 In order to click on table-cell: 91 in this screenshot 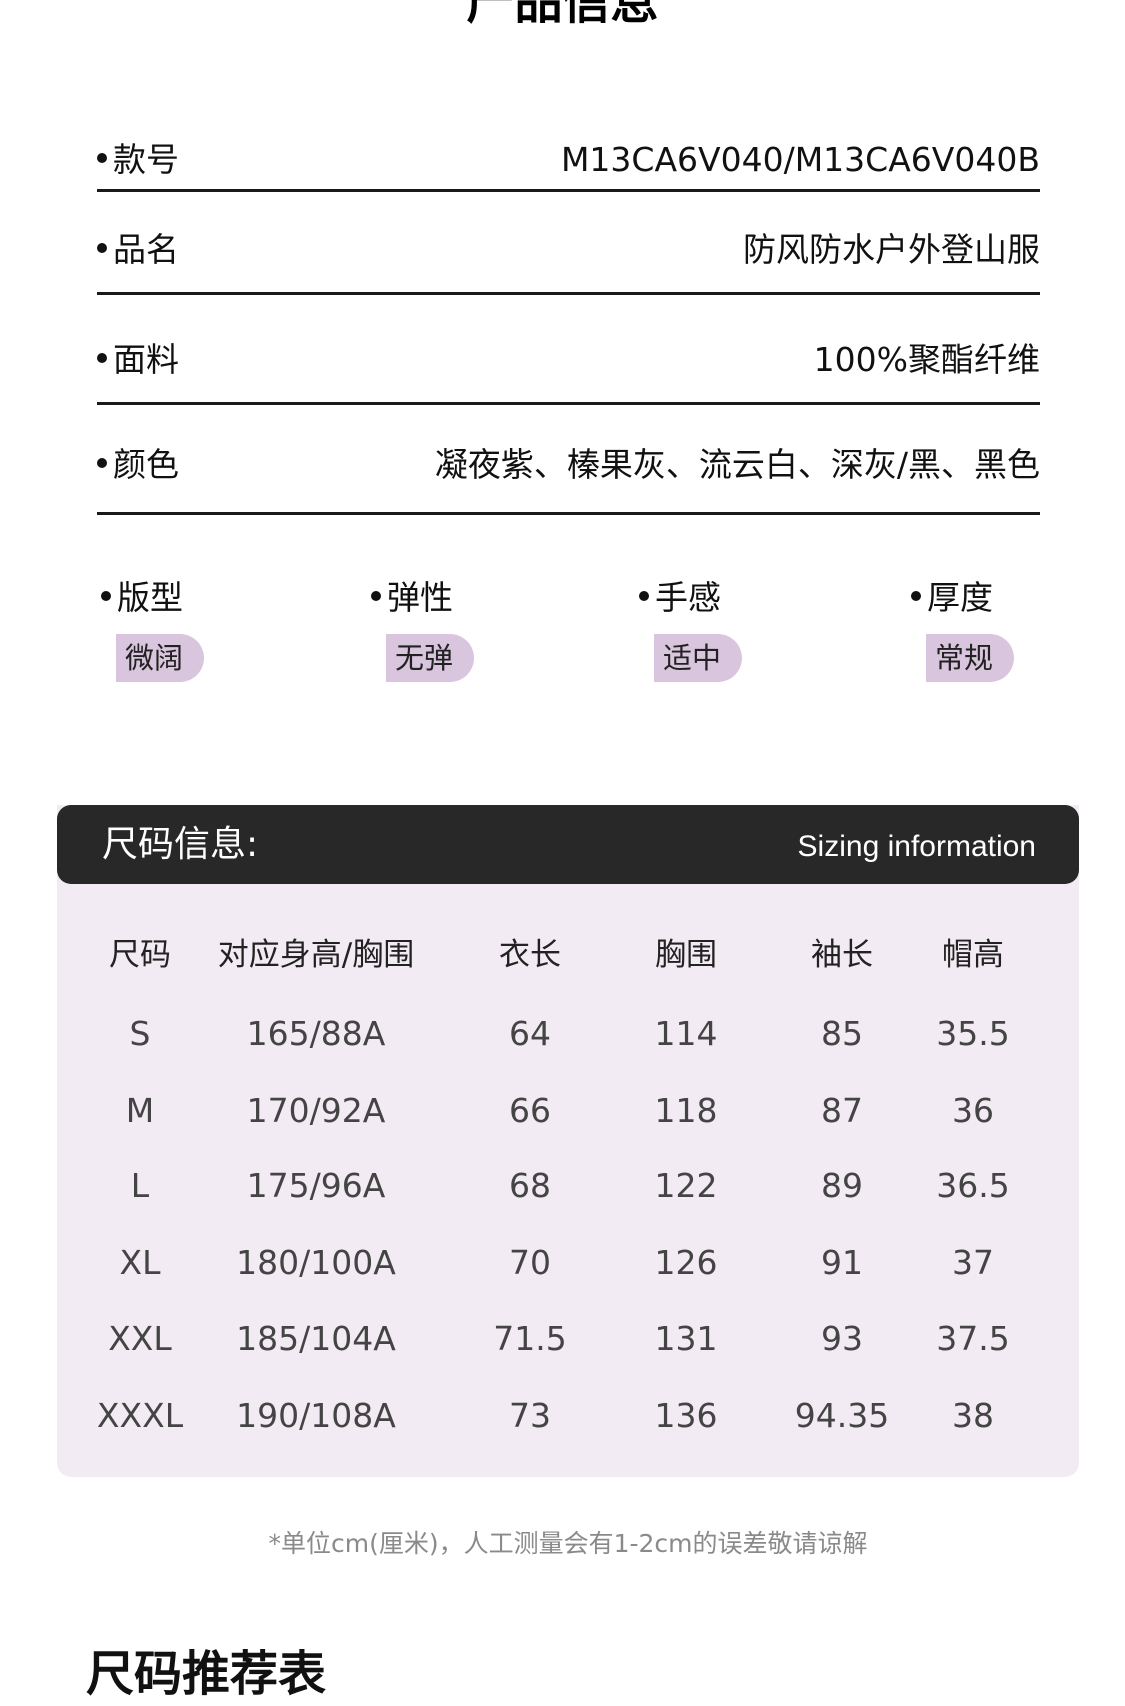, I will do `click(842, 1262)`.